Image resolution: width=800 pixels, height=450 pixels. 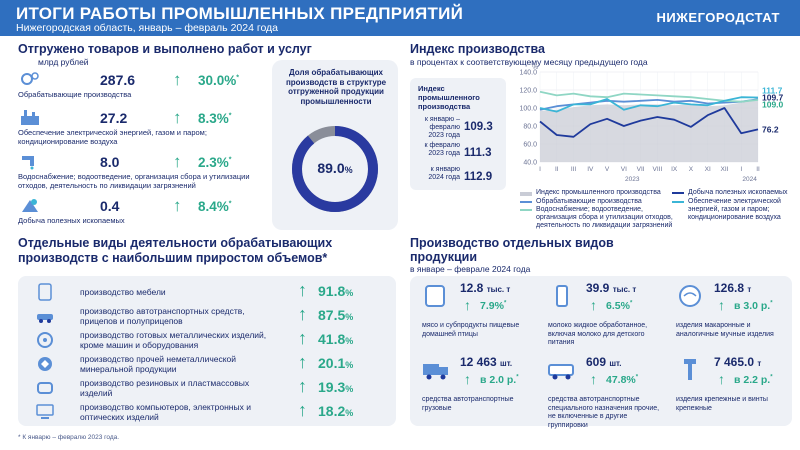 I want to click on legend-item: Индекс промышленного производства, so click(x=595, y=194).